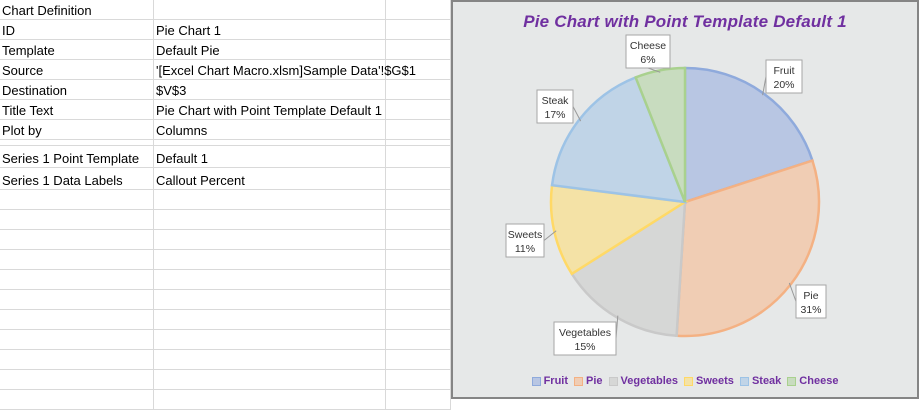 Image resolution: width=921 pixels, height=410 pixels. I want to click on data-label-steak: Steak 17%, so click(559, 106).